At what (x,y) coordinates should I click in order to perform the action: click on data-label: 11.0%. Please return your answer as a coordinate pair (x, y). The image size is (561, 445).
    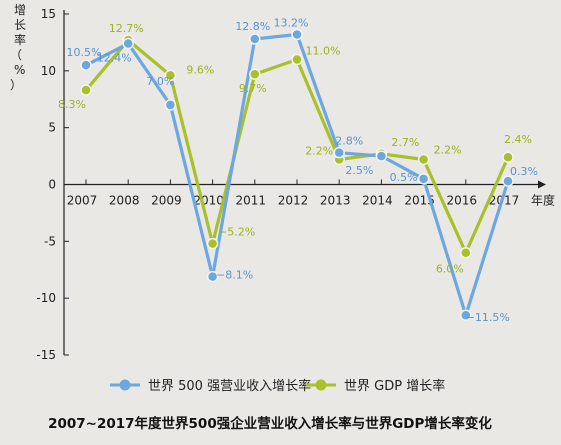
    Looking at the image, I should click on (323, 50).